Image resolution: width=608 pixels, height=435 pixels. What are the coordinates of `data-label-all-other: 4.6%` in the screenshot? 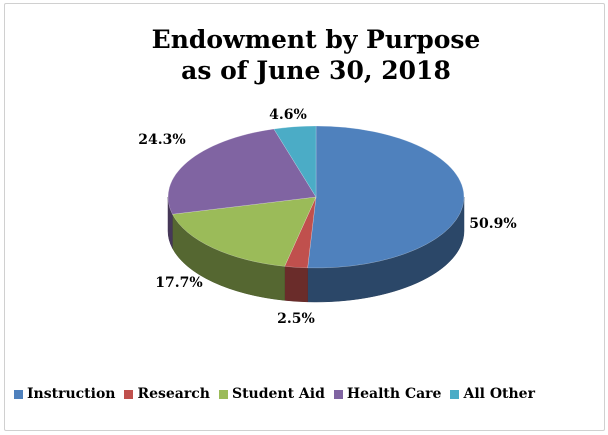 It's located at (288, 115).